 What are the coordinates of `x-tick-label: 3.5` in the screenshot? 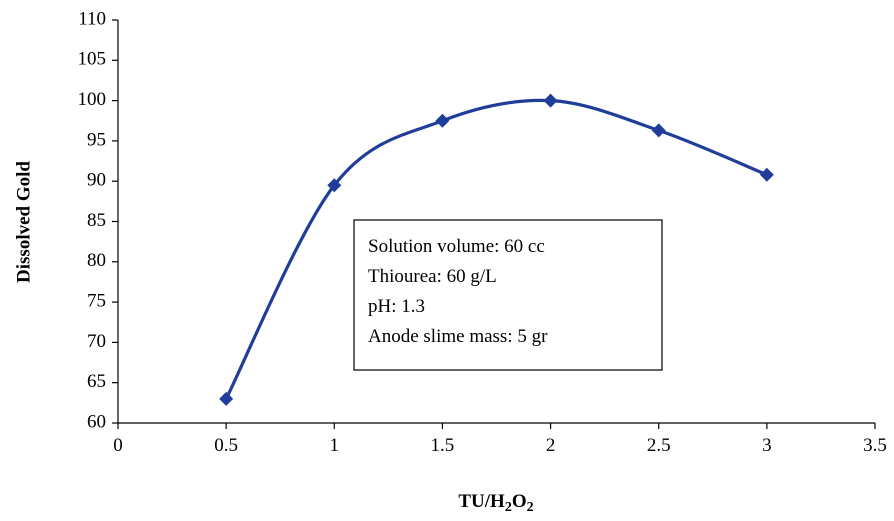 It's located at (875, 445).